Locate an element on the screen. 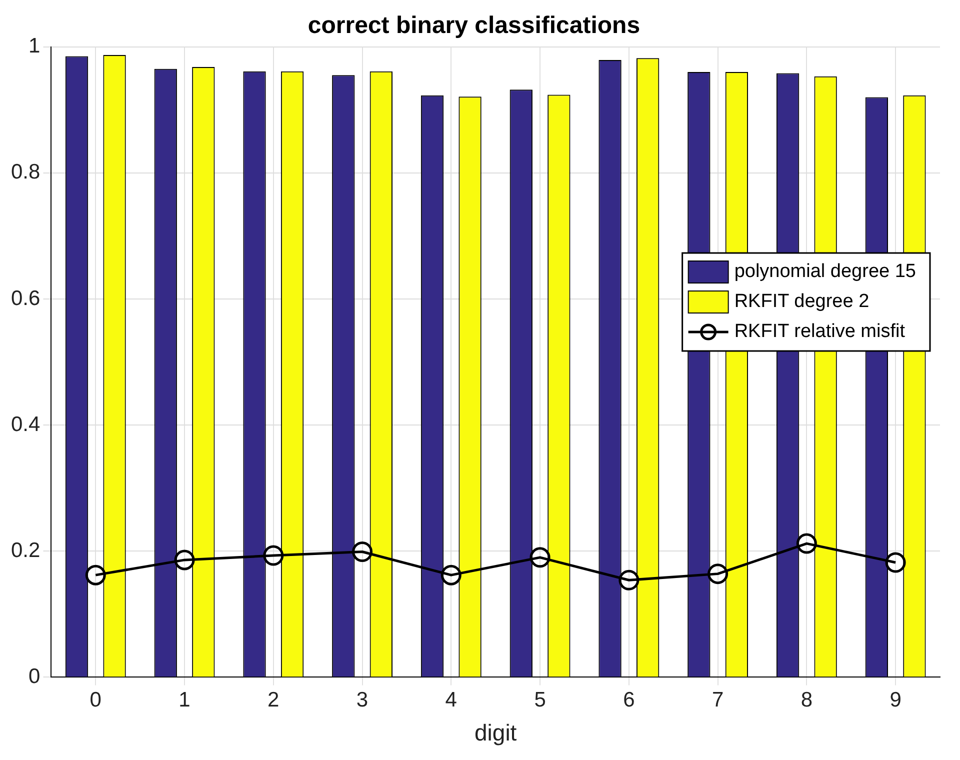  x-tick-label: 5 is located at coordinates (540, 700).